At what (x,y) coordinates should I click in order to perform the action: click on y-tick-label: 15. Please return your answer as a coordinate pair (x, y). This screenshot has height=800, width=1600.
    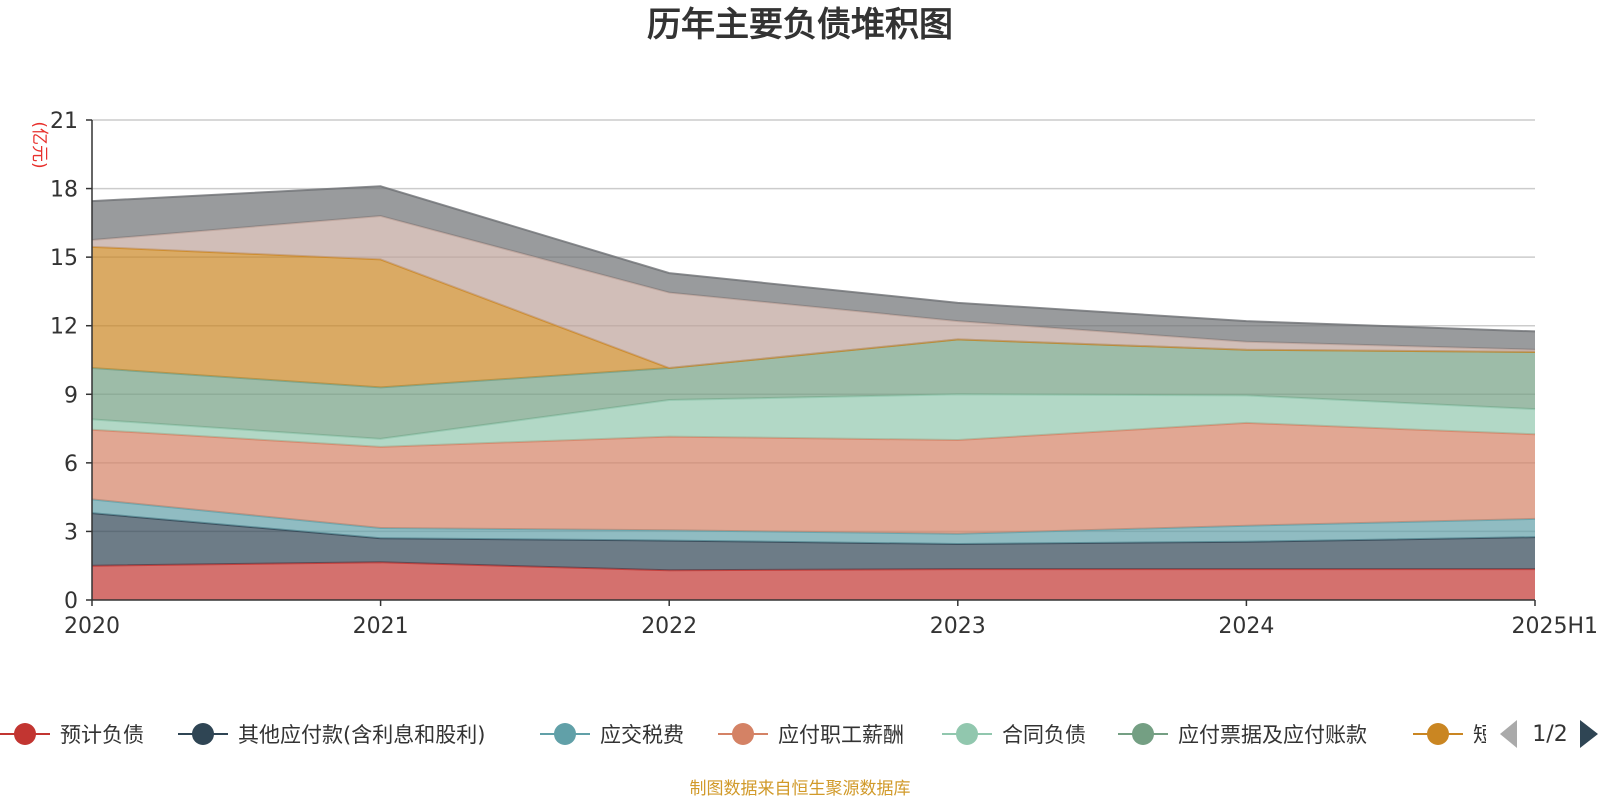
    Looking at the image, I should click on (64, 258).